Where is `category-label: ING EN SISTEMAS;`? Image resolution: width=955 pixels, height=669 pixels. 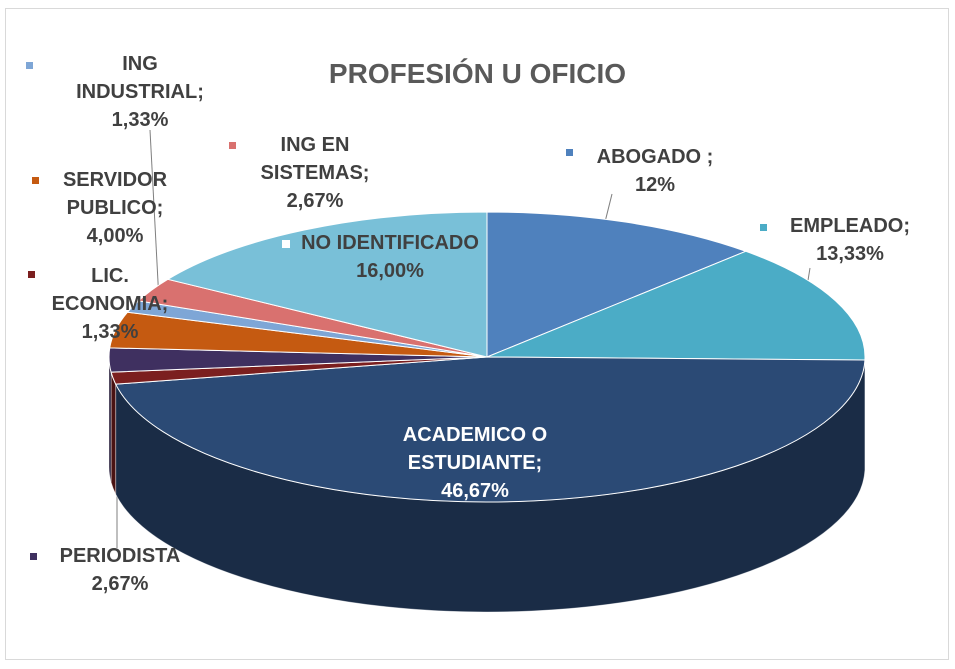 category-label: ING EN SISTEMAS; is located at coordinates (315, 159).